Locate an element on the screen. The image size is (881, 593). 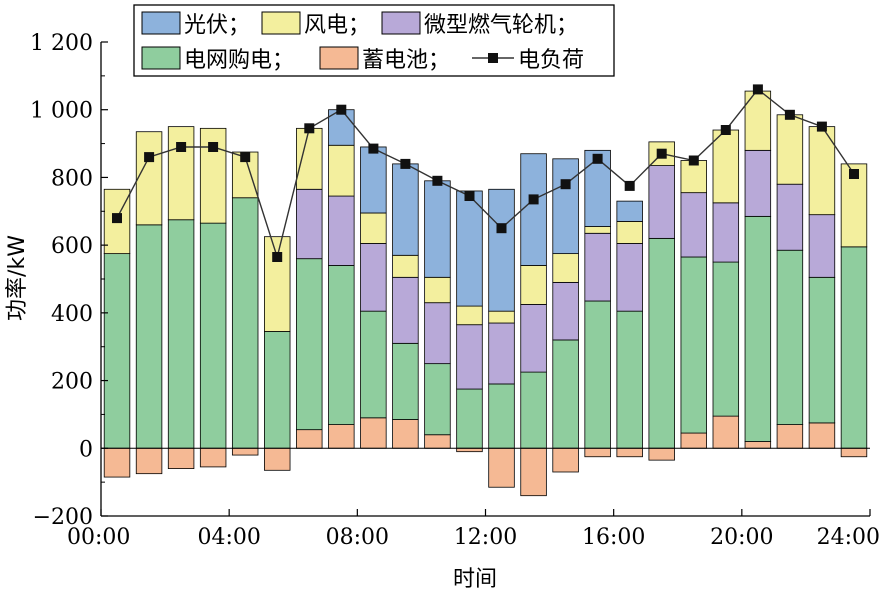
bar-battery_pos-h7 is located at coordinates (309, 439).